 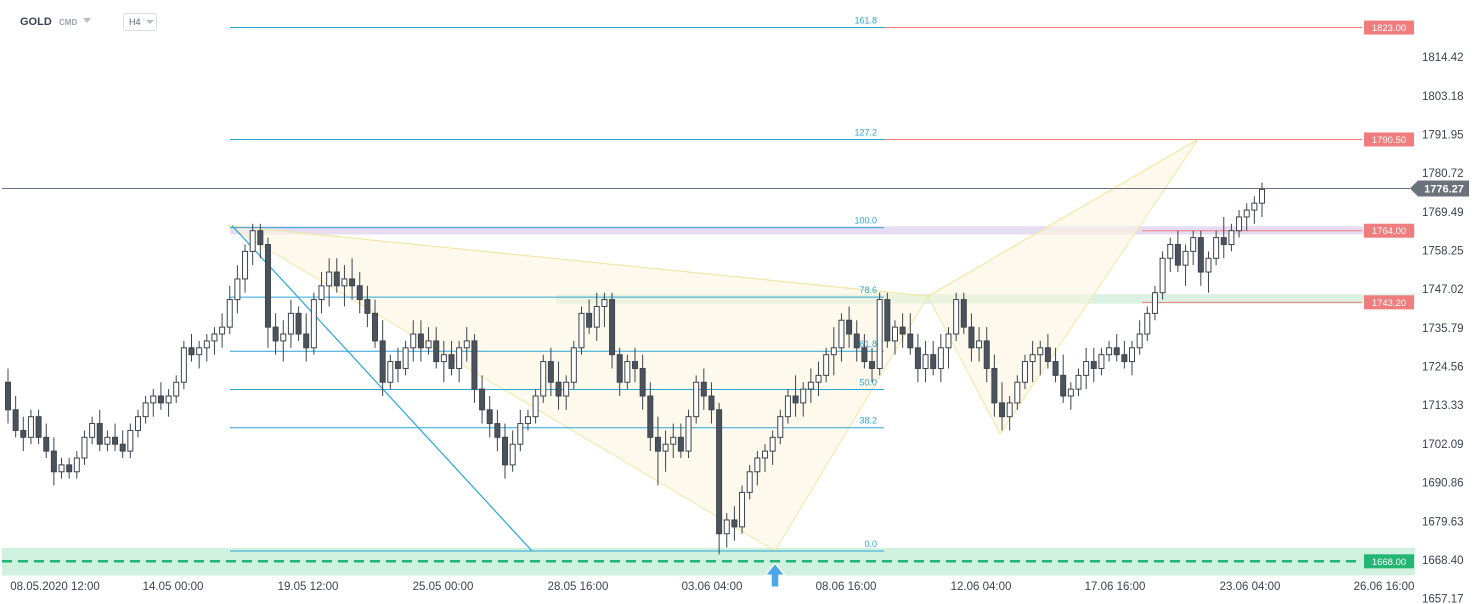 I want to click on fib-level-label: 161.8, so click(x=865, y=21).